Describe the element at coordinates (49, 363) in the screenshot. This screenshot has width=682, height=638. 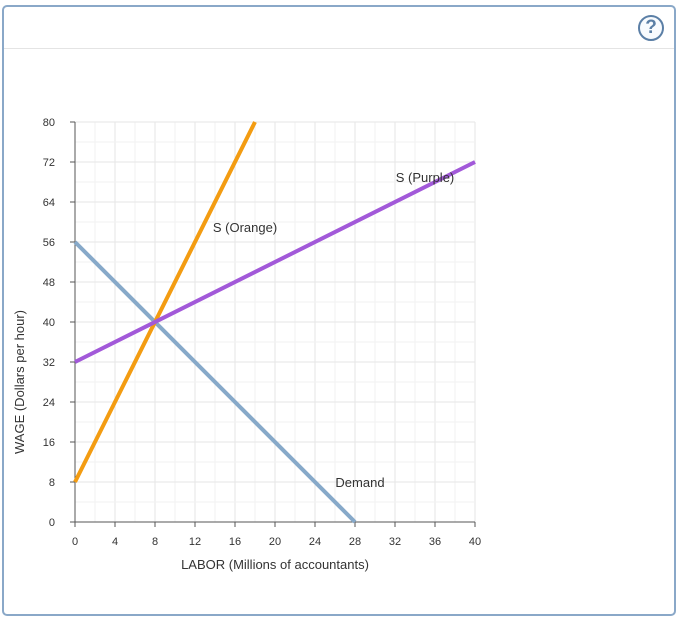
I see `y-tick-label: 32` at that location.